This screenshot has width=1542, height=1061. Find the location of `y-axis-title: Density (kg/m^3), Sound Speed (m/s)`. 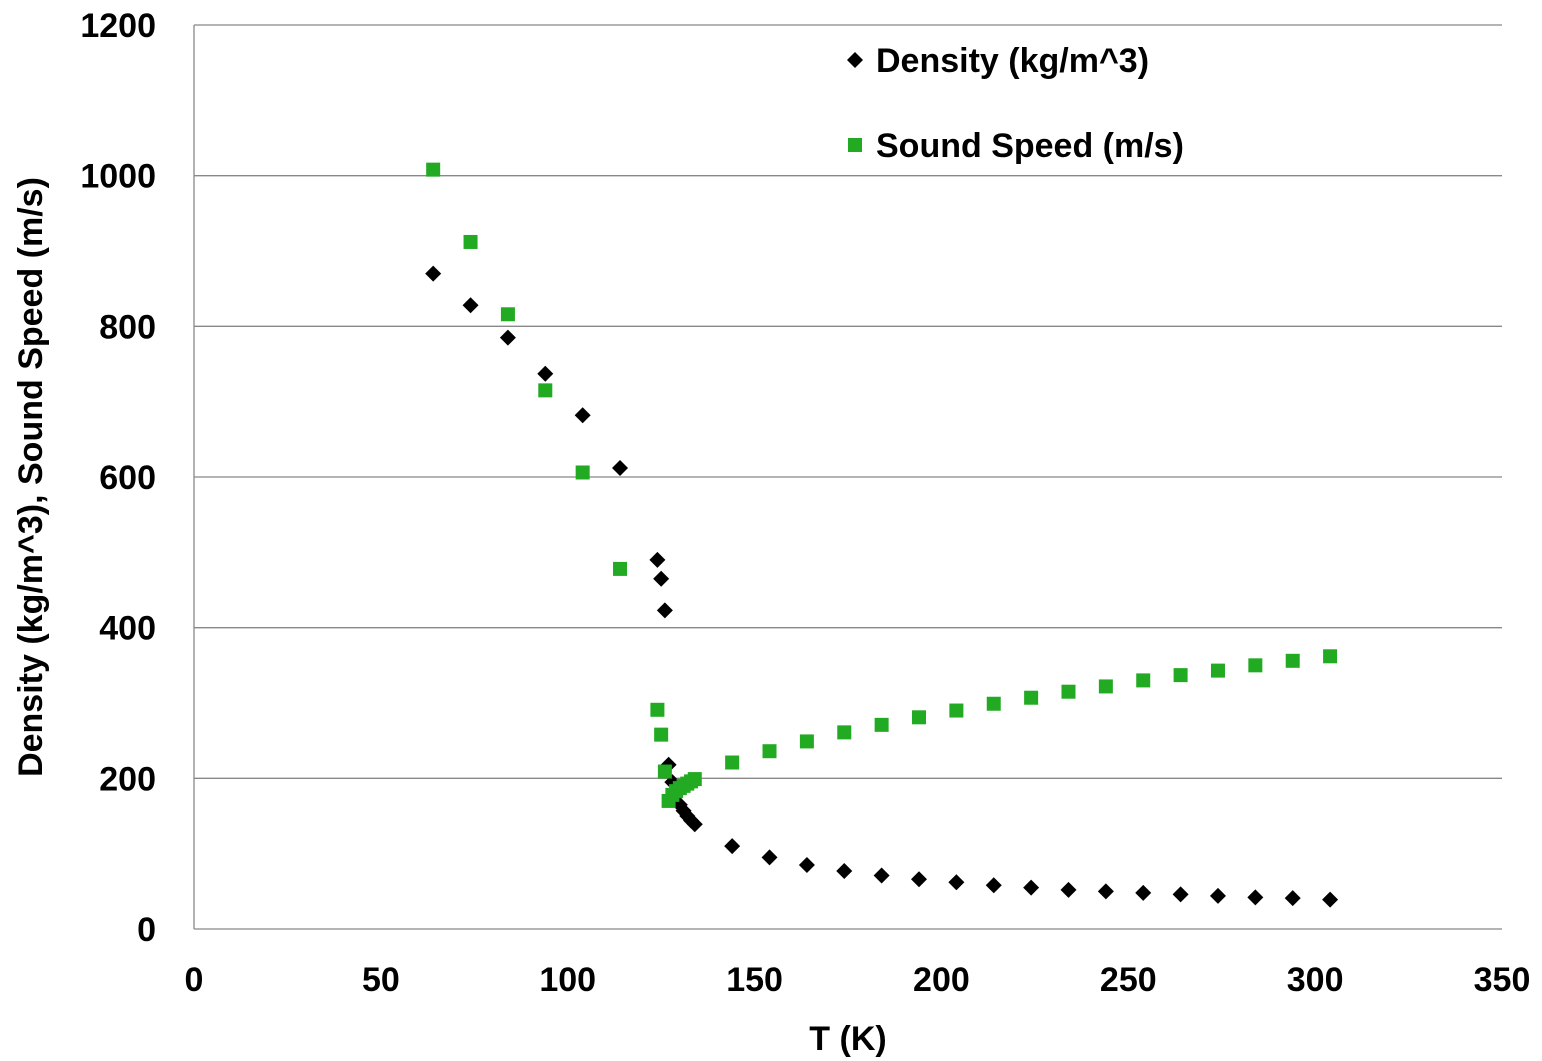

y-axis-title: Density (kg/m^3), Sound Speed (m/s) is located at coordinates (31, 477).